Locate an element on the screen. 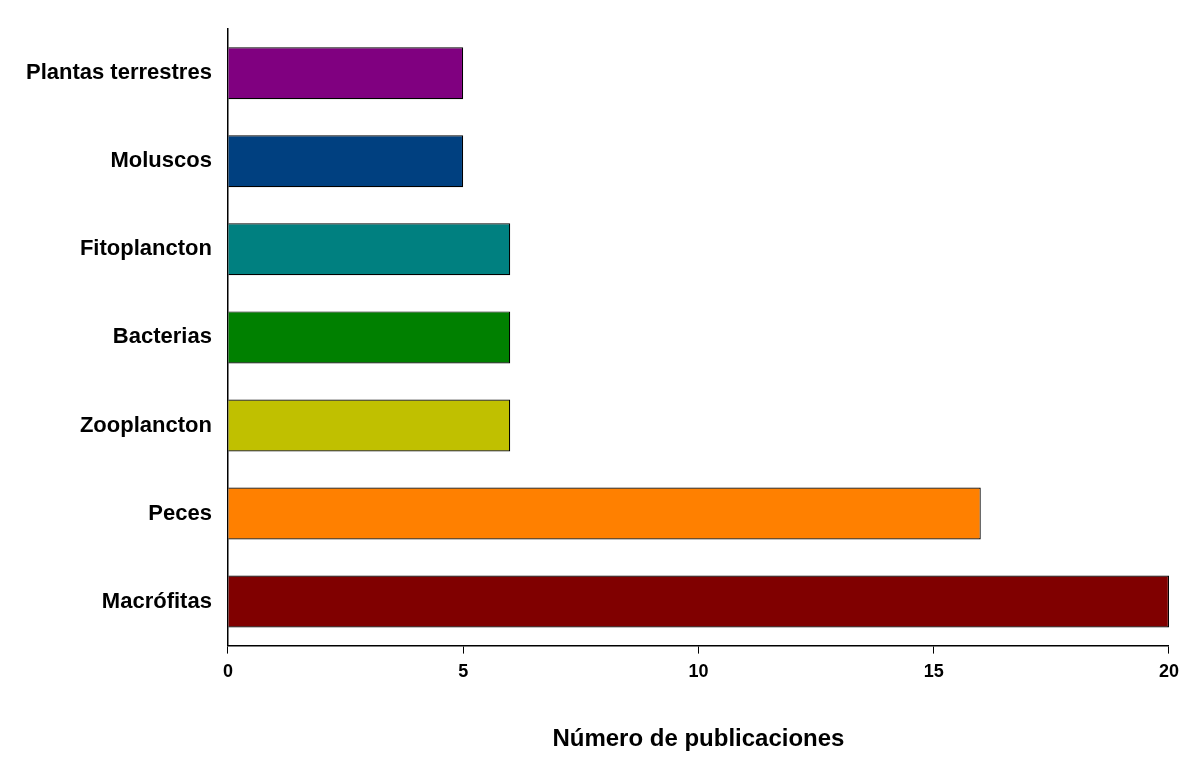  y-tick-label: Peces is located at coordinates (180, 512).